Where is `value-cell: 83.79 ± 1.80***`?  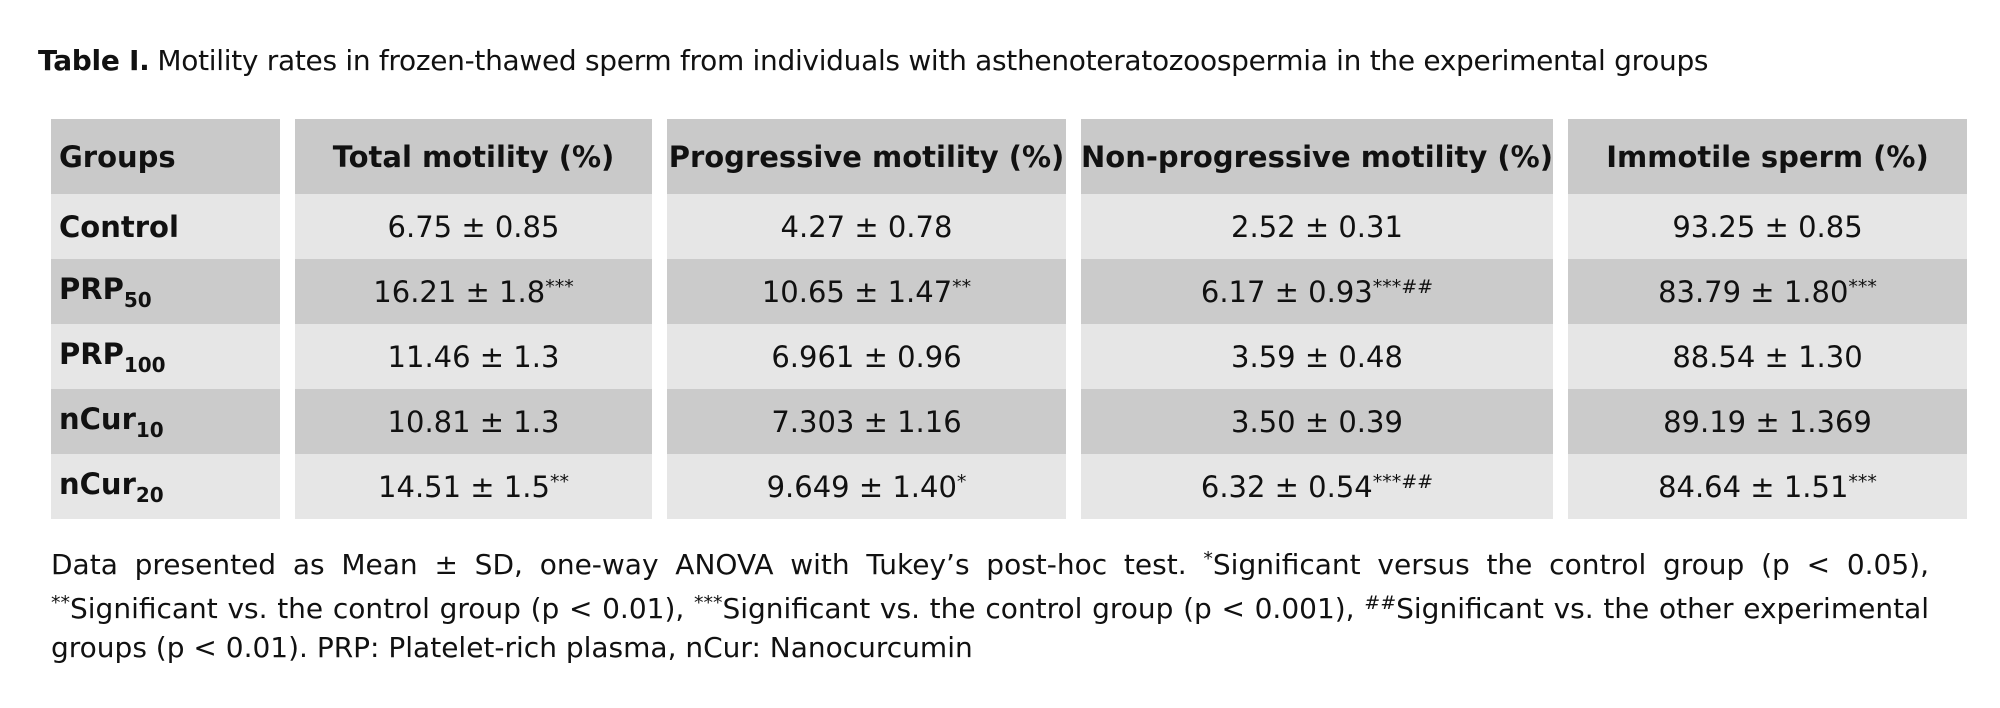
value-cell: 83.79 ± 1.80*** is located at coordinates (1767, 291).